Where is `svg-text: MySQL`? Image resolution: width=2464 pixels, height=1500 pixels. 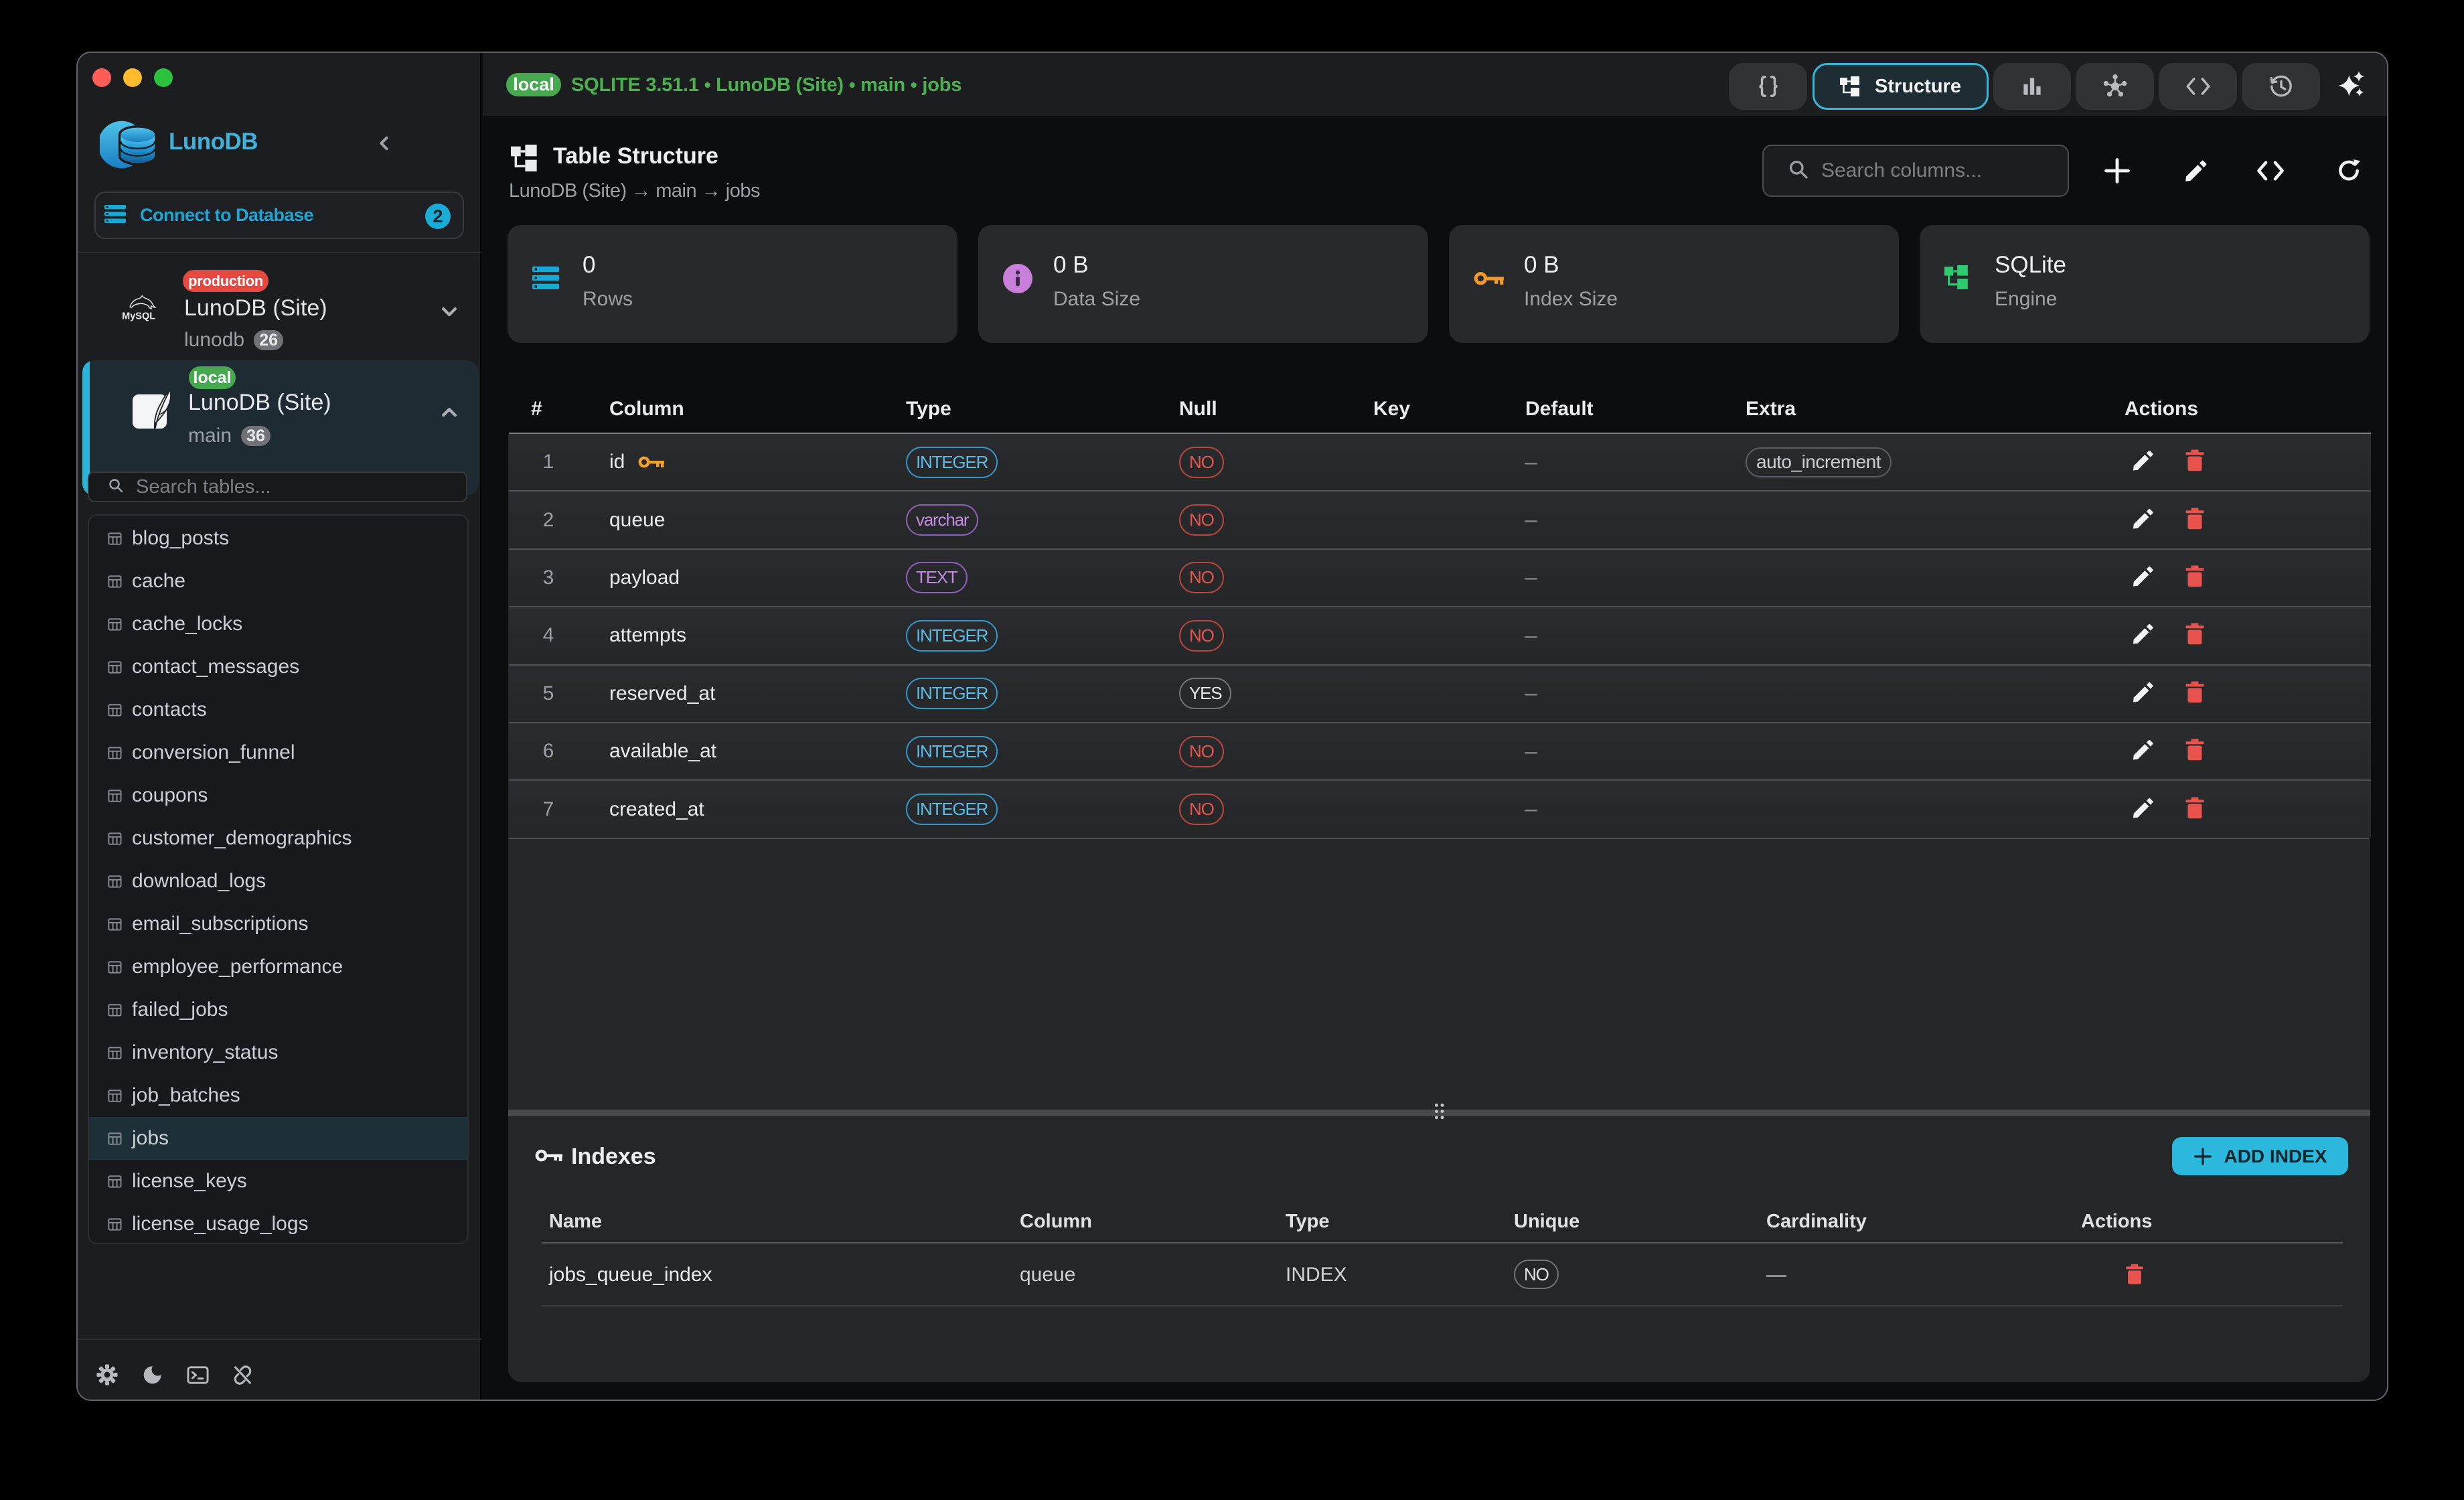
svg-text: MySQL is located at coordinates (138, 316).